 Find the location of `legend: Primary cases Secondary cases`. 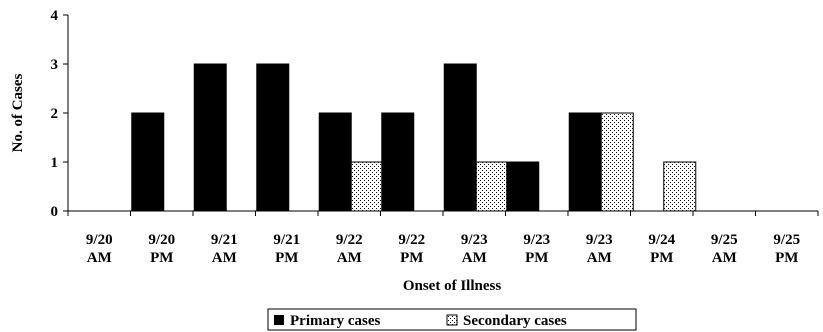

legend: Primary cases Secondary cases is located at coordinates (452, 319).